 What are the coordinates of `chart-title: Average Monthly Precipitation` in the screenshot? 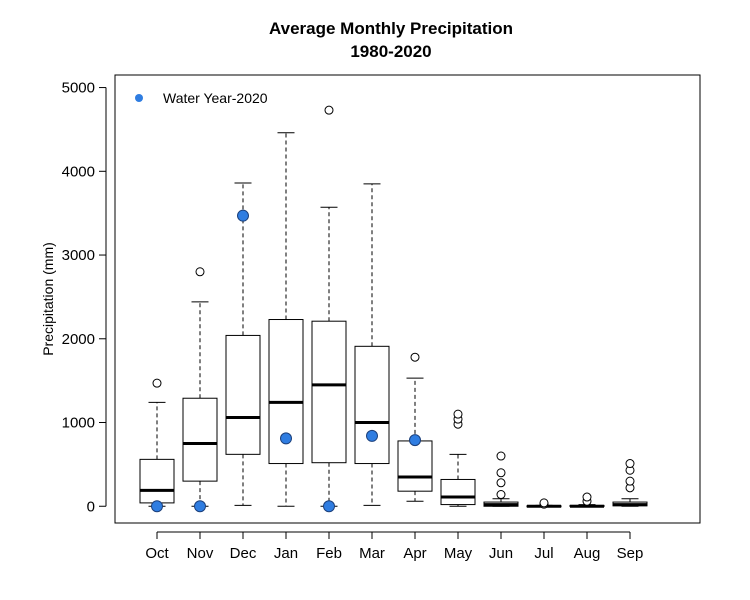 It's located at (391, 28).